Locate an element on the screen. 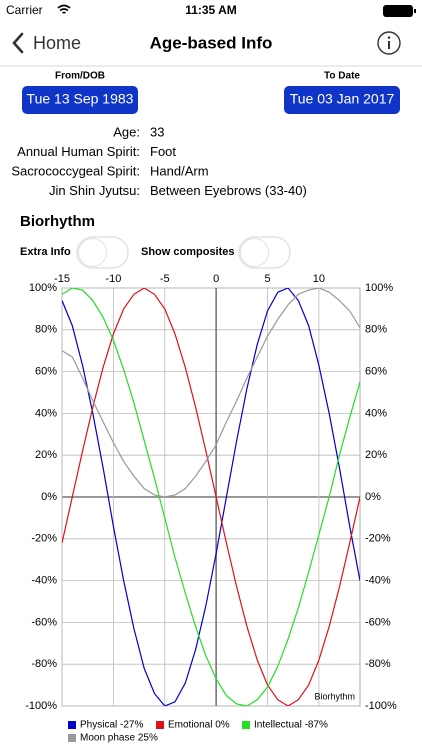  info-label: Jin Shin Jyutsu: is located at coordinates (94, 190).